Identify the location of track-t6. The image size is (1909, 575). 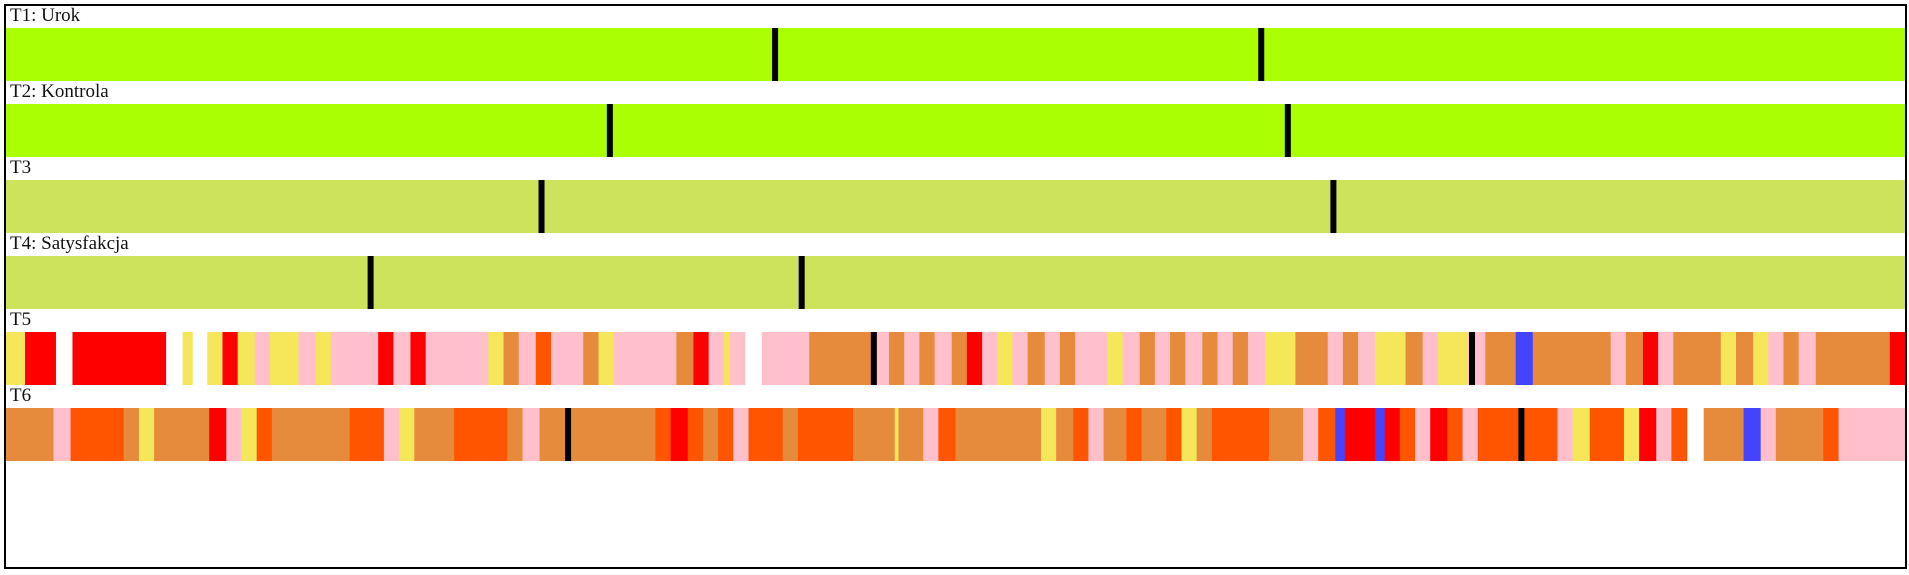
(955, 434).